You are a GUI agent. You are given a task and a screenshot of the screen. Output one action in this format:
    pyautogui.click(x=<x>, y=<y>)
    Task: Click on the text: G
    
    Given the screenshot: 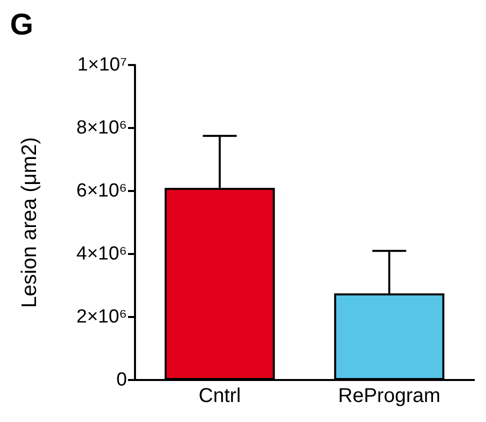 What is the action you would take?
    pyautogui.click(x=22, y=25)
    